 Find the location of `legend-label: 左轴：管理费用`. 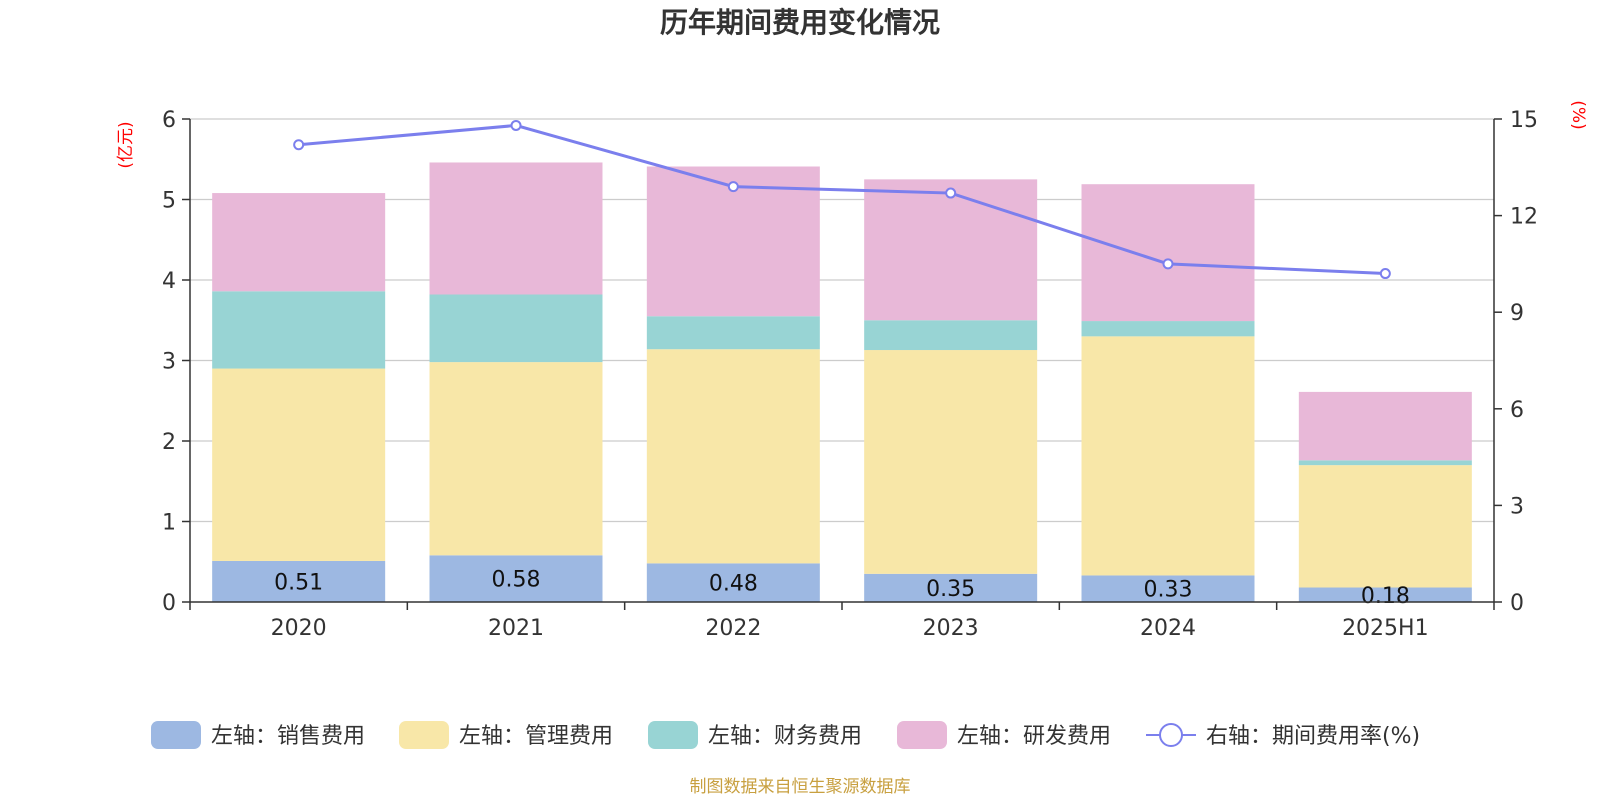

legend-label: 左轴：管理费用 is located at coordinates (536, 736).